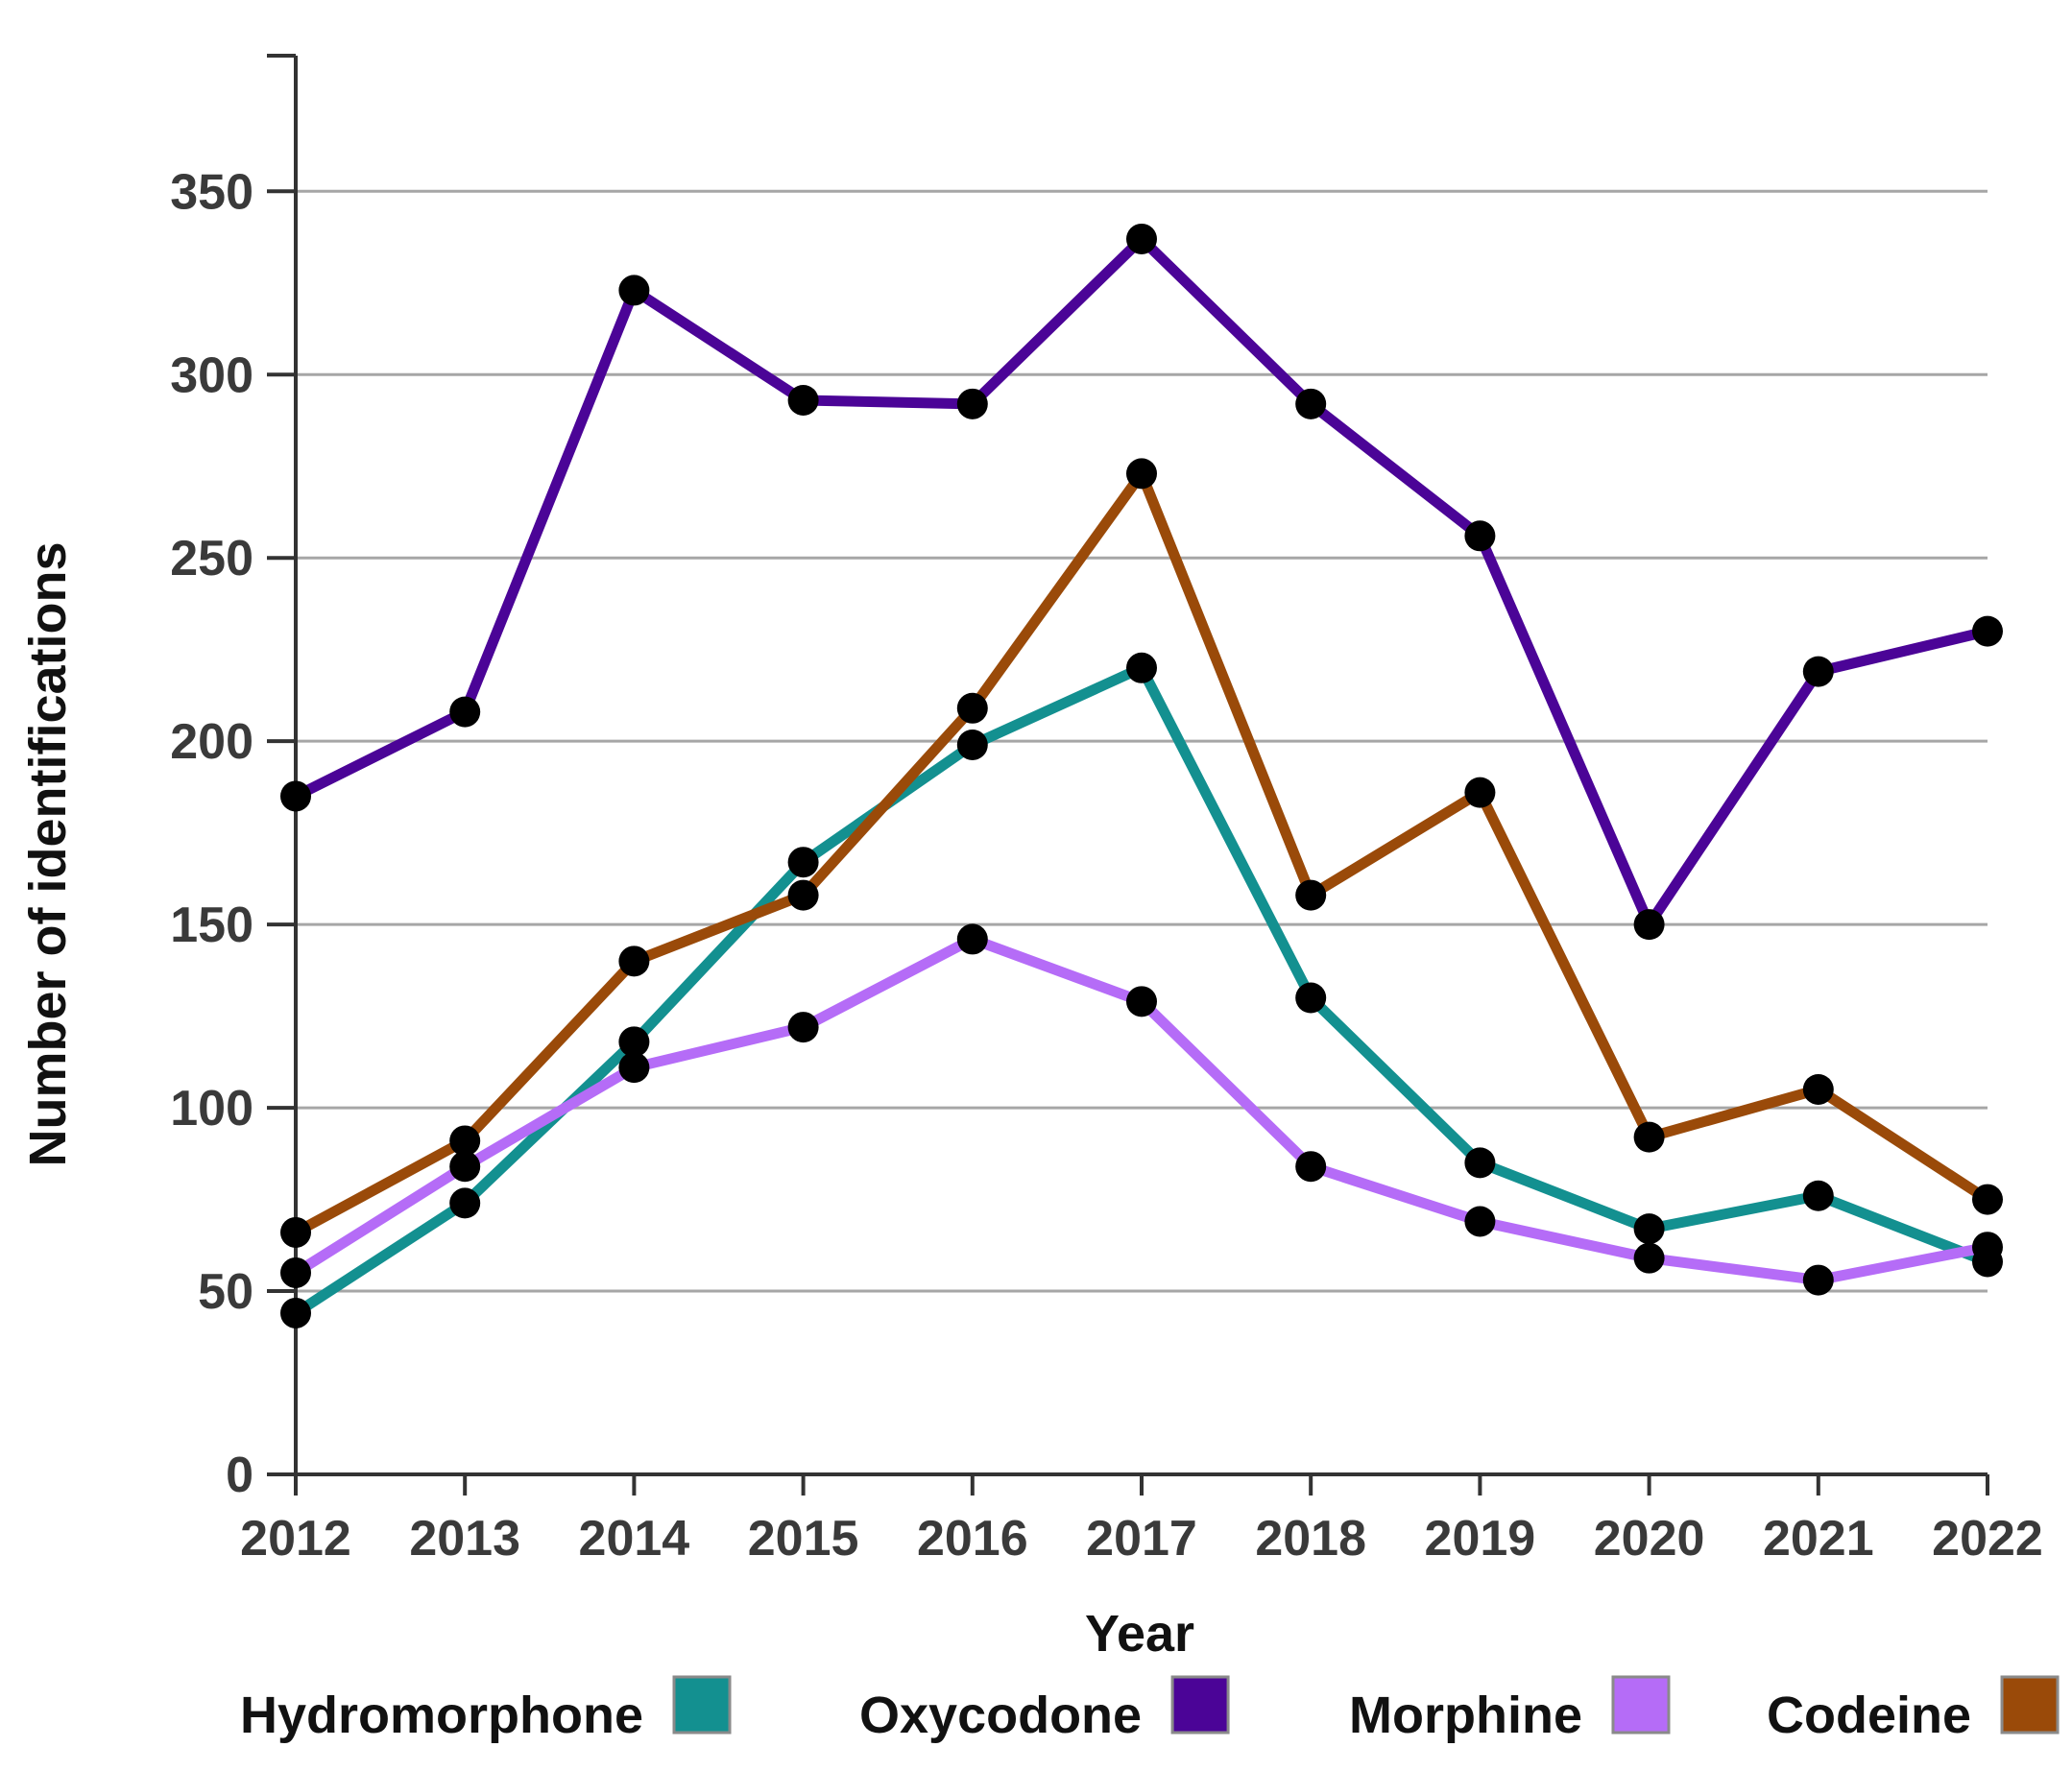 The width and height of the screenshot is (2072, 1771). I want to click on data-point-hydromorphone-2017, so click(1141, 667).